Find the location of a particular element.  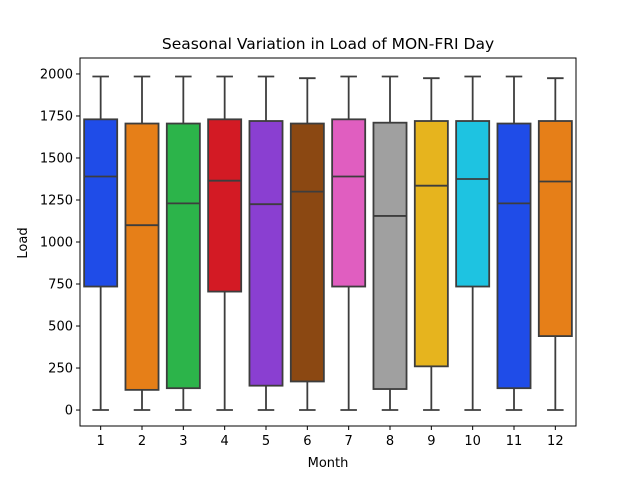

x-tick-label: 3 is located at coordinates (183, 441).